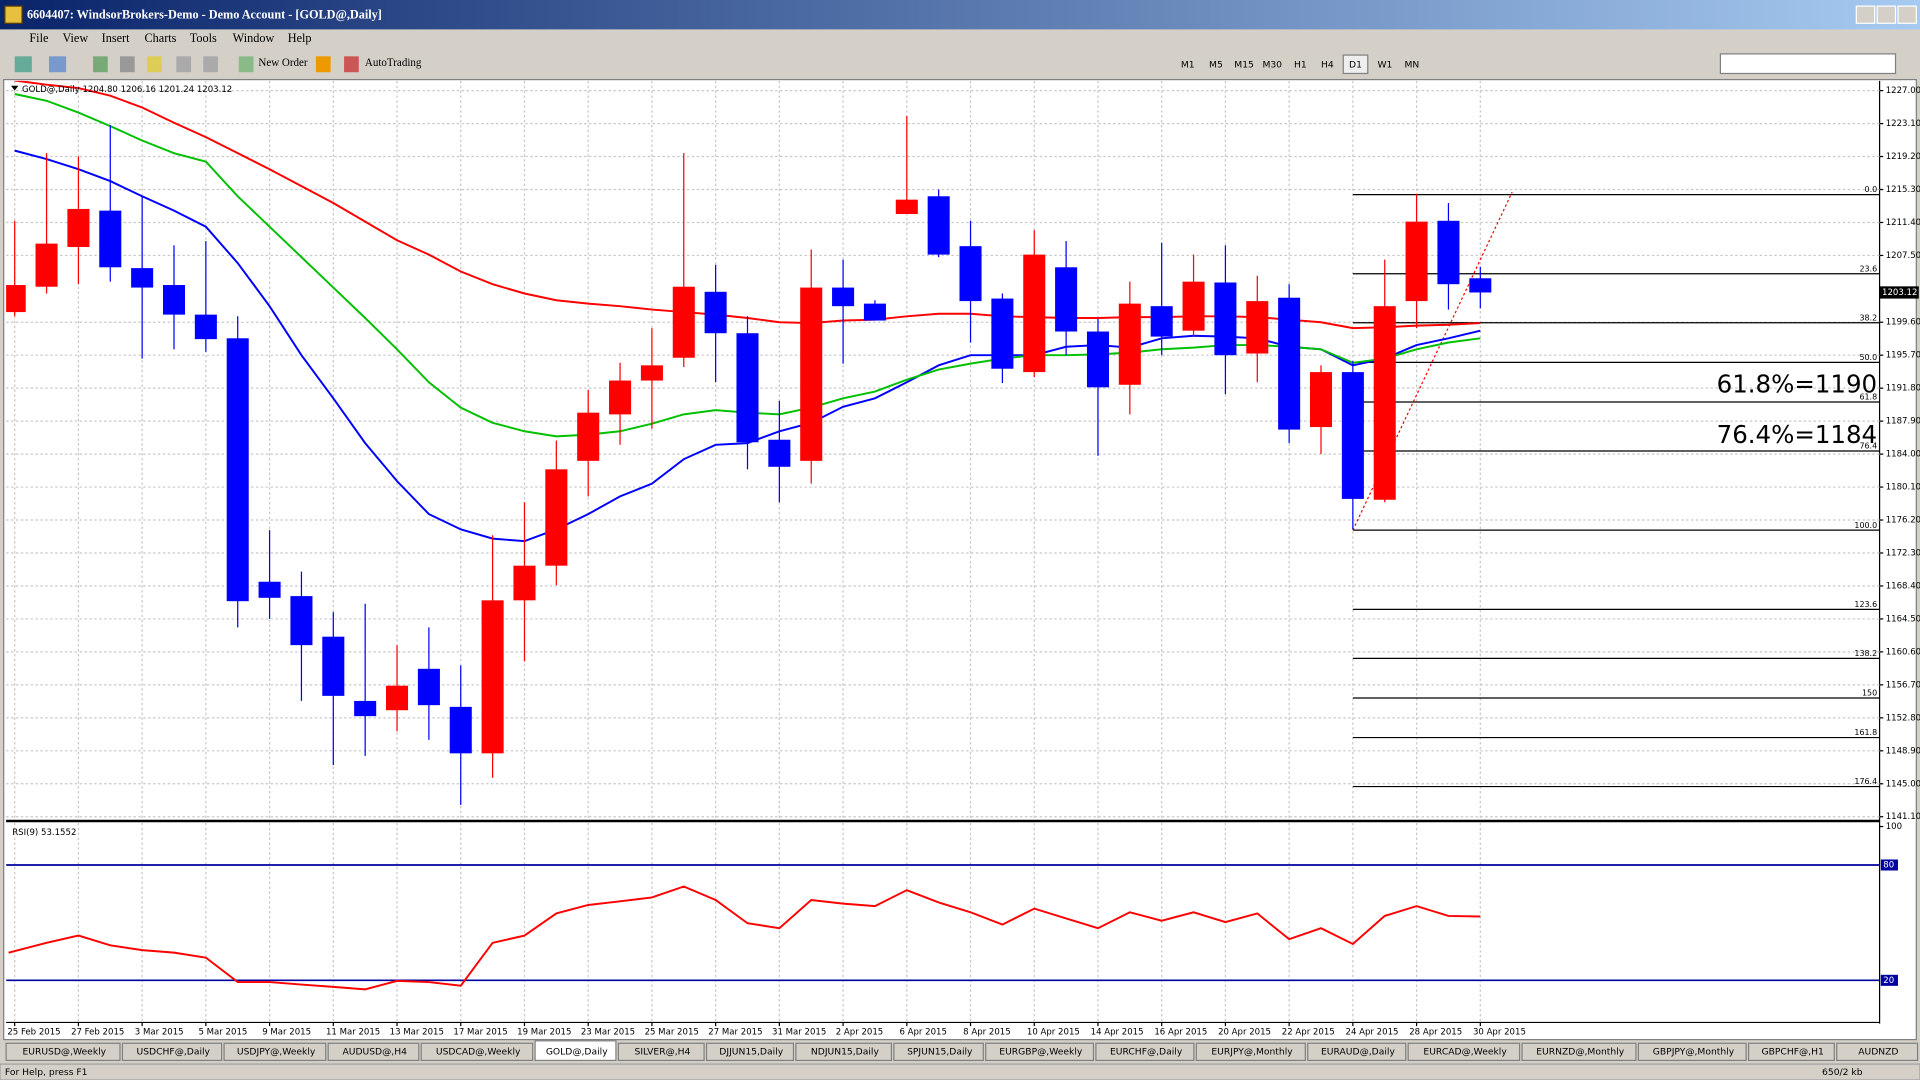 This screenshot has height=1080, width=1920. What do you see at coordinates (1188, 64) in the screenshot?
I see `timeframe-button: M1` at bounding box center [1188, 64].